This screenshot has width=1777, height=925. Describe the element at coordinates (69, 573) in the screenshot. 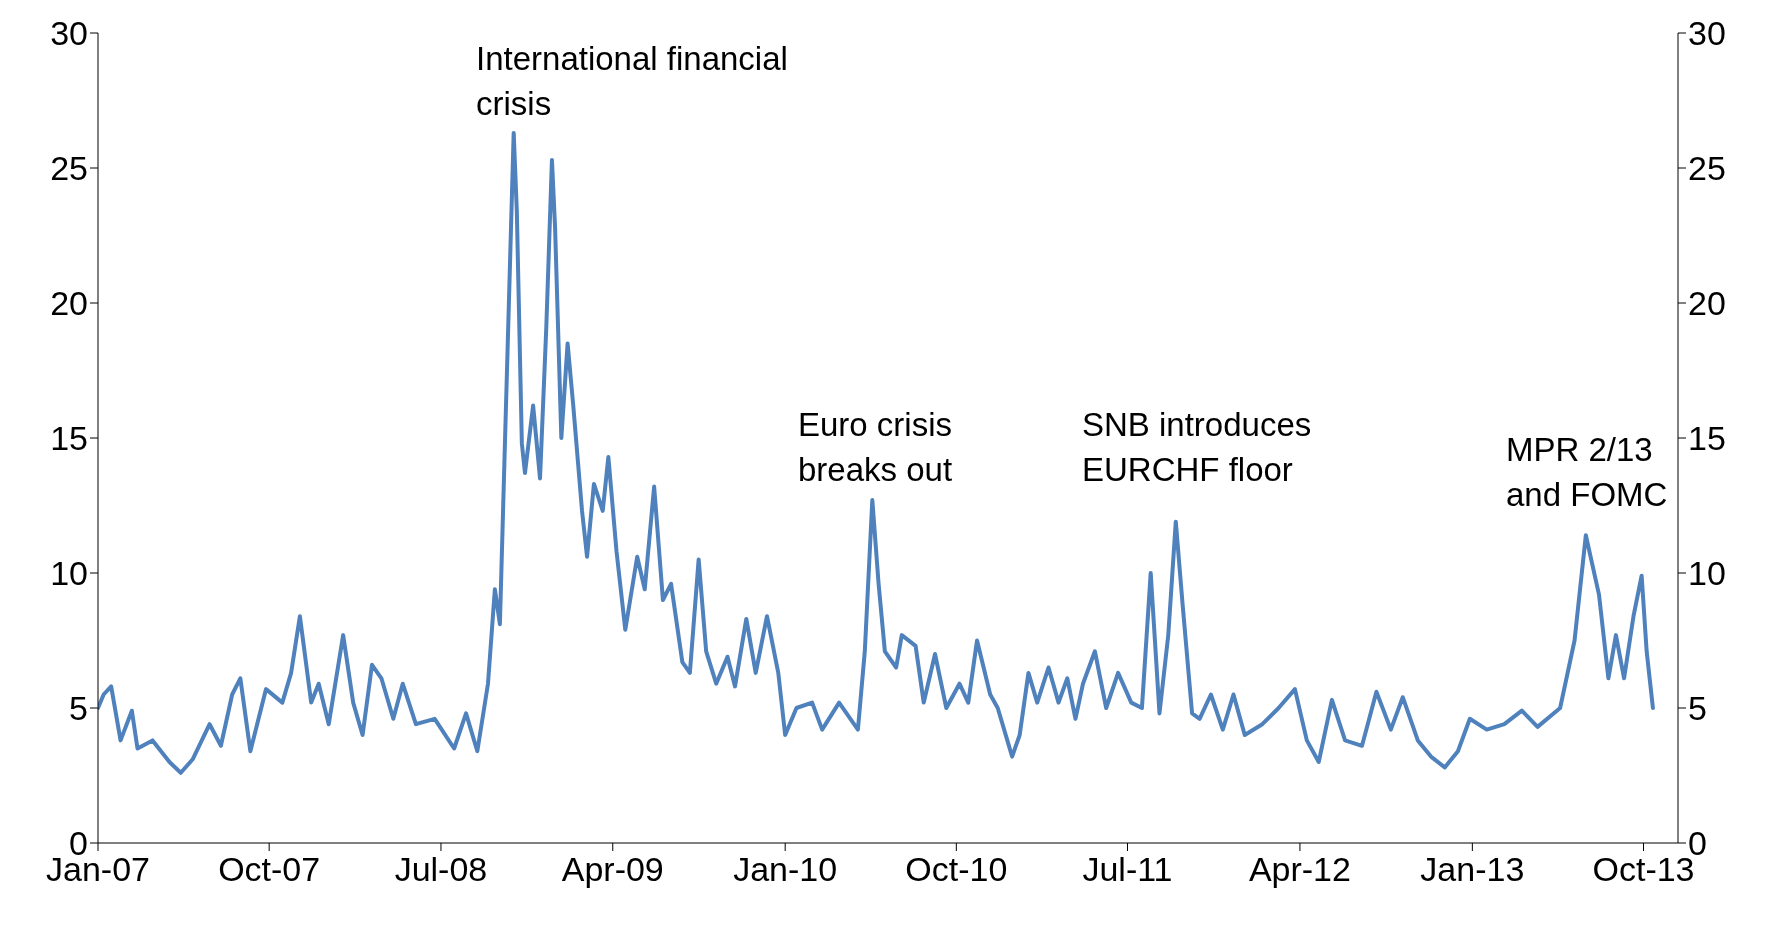

I see `y-tick-label: 10` at that location.